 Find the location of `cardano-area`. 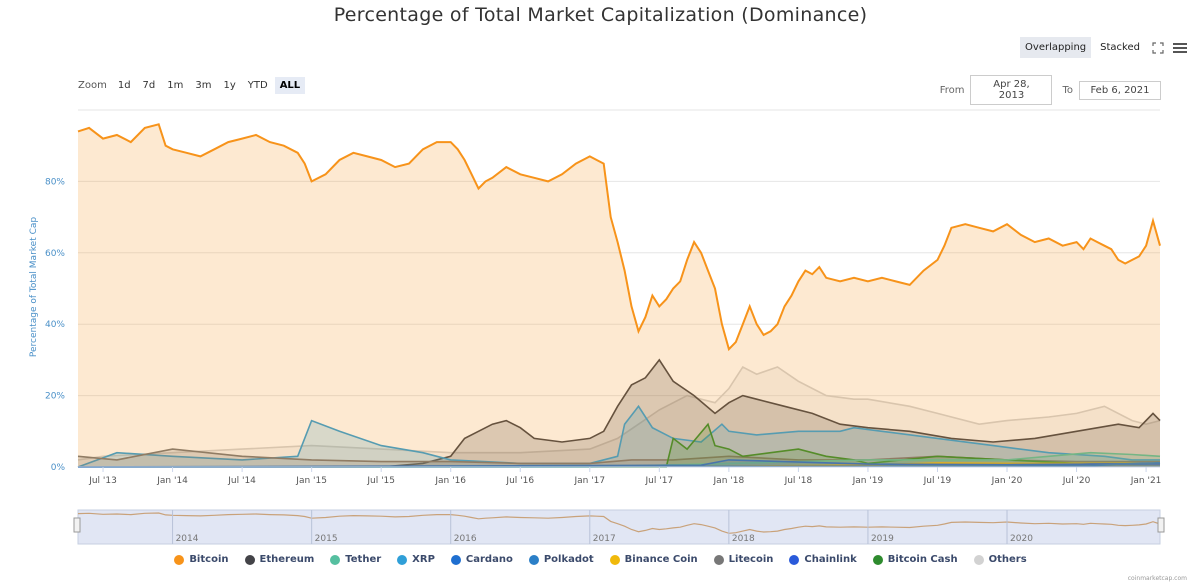

cardano-area is located at coordinates (619, 463).